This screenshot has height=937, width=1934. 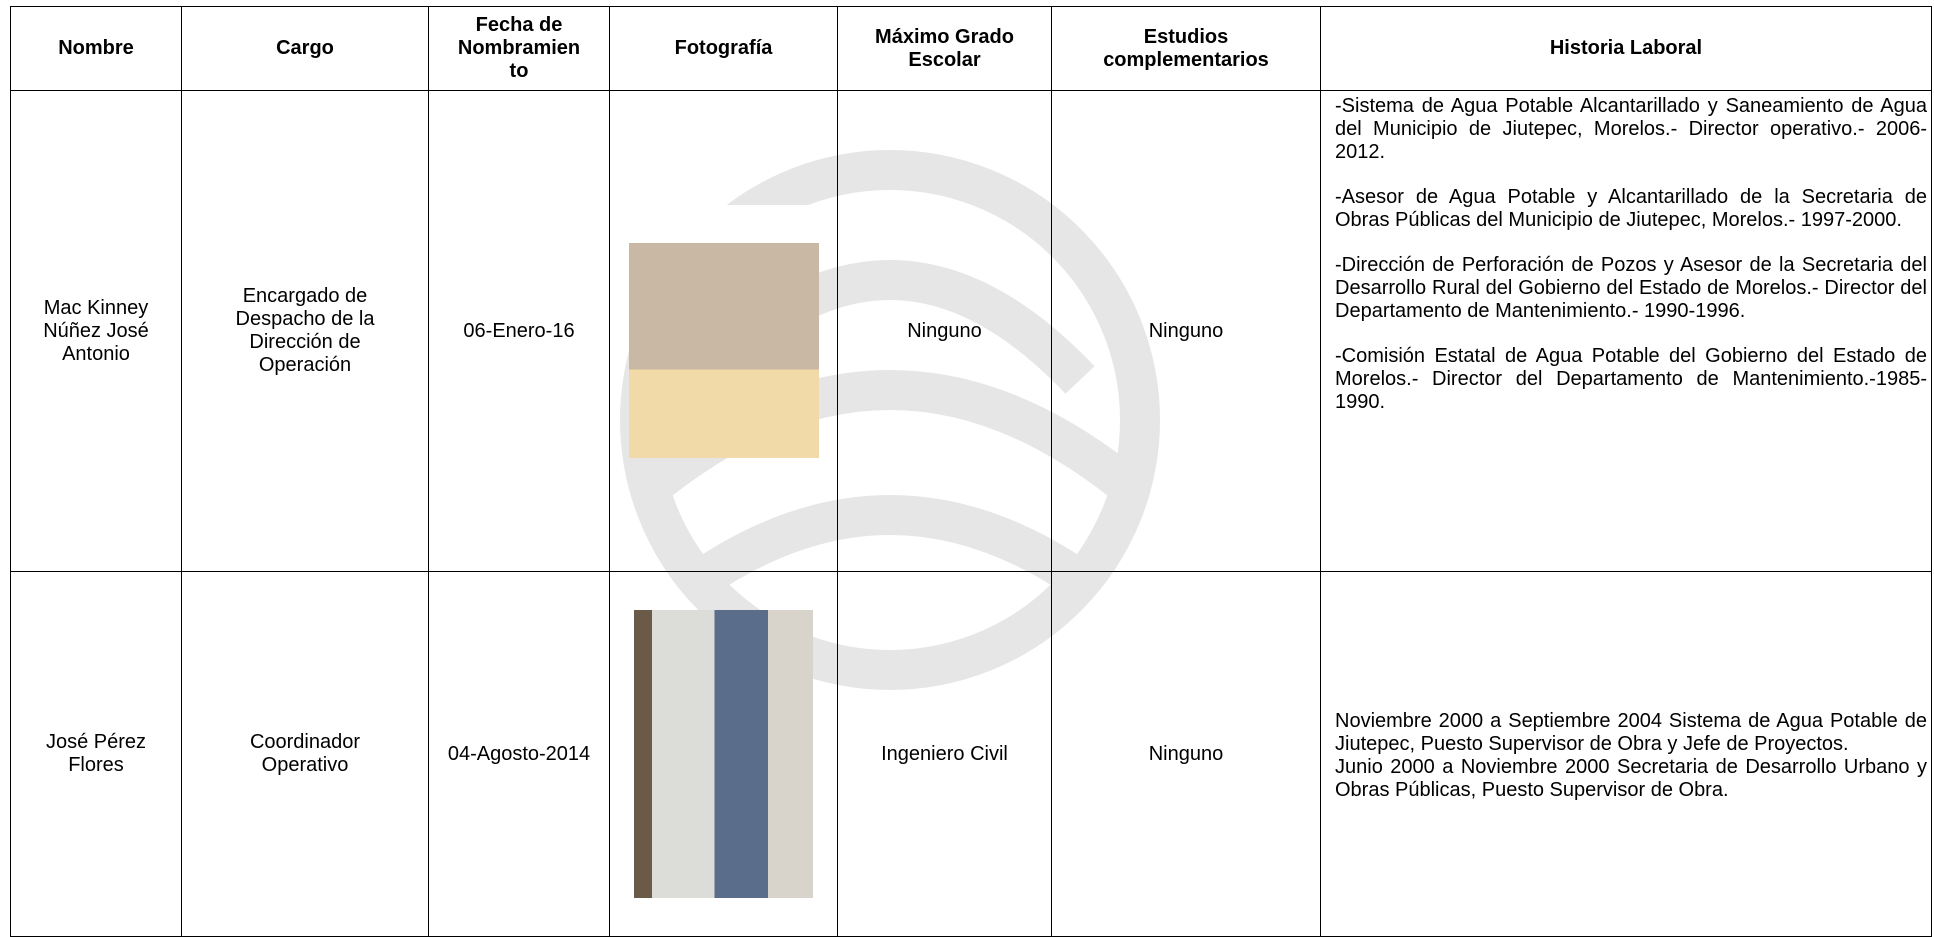 I want to click on column-header: Historia Laboral, so click(x=1626, y=48).